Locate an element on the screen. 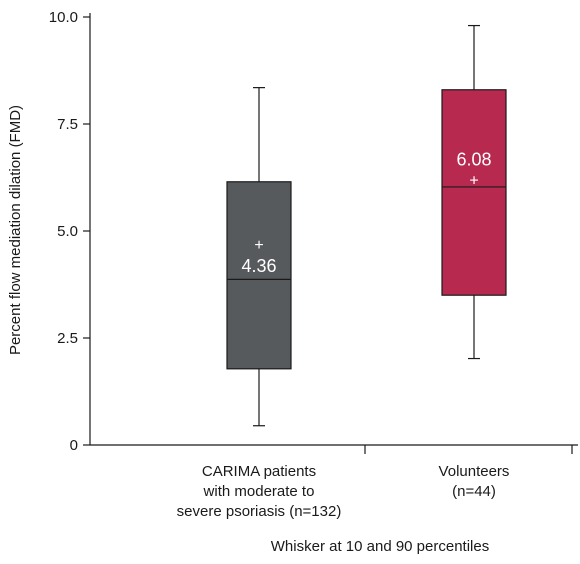 The height and width of the screenshot is (564, 580). whisker-footnote: Whisker at 10 and 90 percentiles is located at coordinates (380, 546).